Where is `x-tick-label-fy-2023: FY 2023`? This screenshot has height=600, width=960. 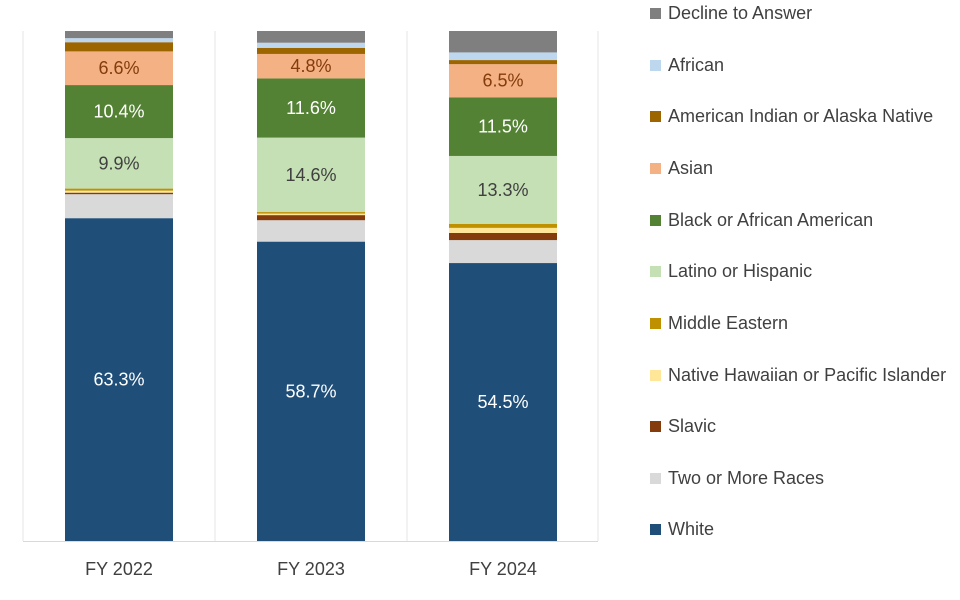
x-tick-label-fy-2023: FY 2023 is located at coordinates (311, 569).